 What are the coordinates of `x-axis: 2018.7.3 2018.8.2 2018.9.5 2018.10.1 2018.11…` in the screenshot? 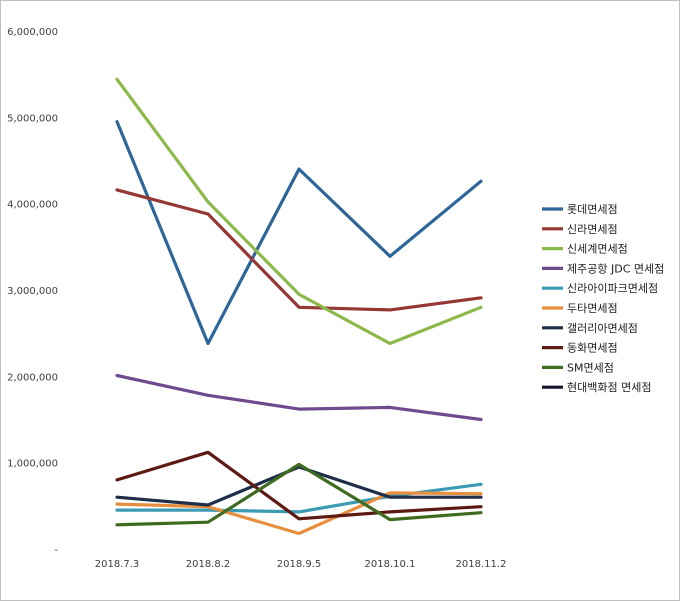 It's located at (301, 564).